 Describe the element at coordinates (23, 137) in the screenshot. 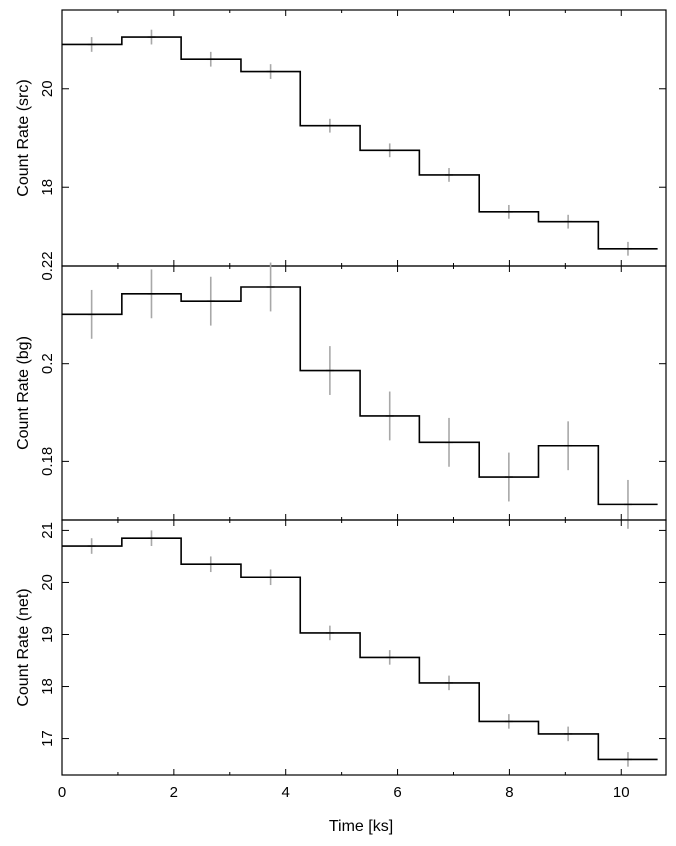

I see `y-axis-label: Count Rate (src)` at that location.